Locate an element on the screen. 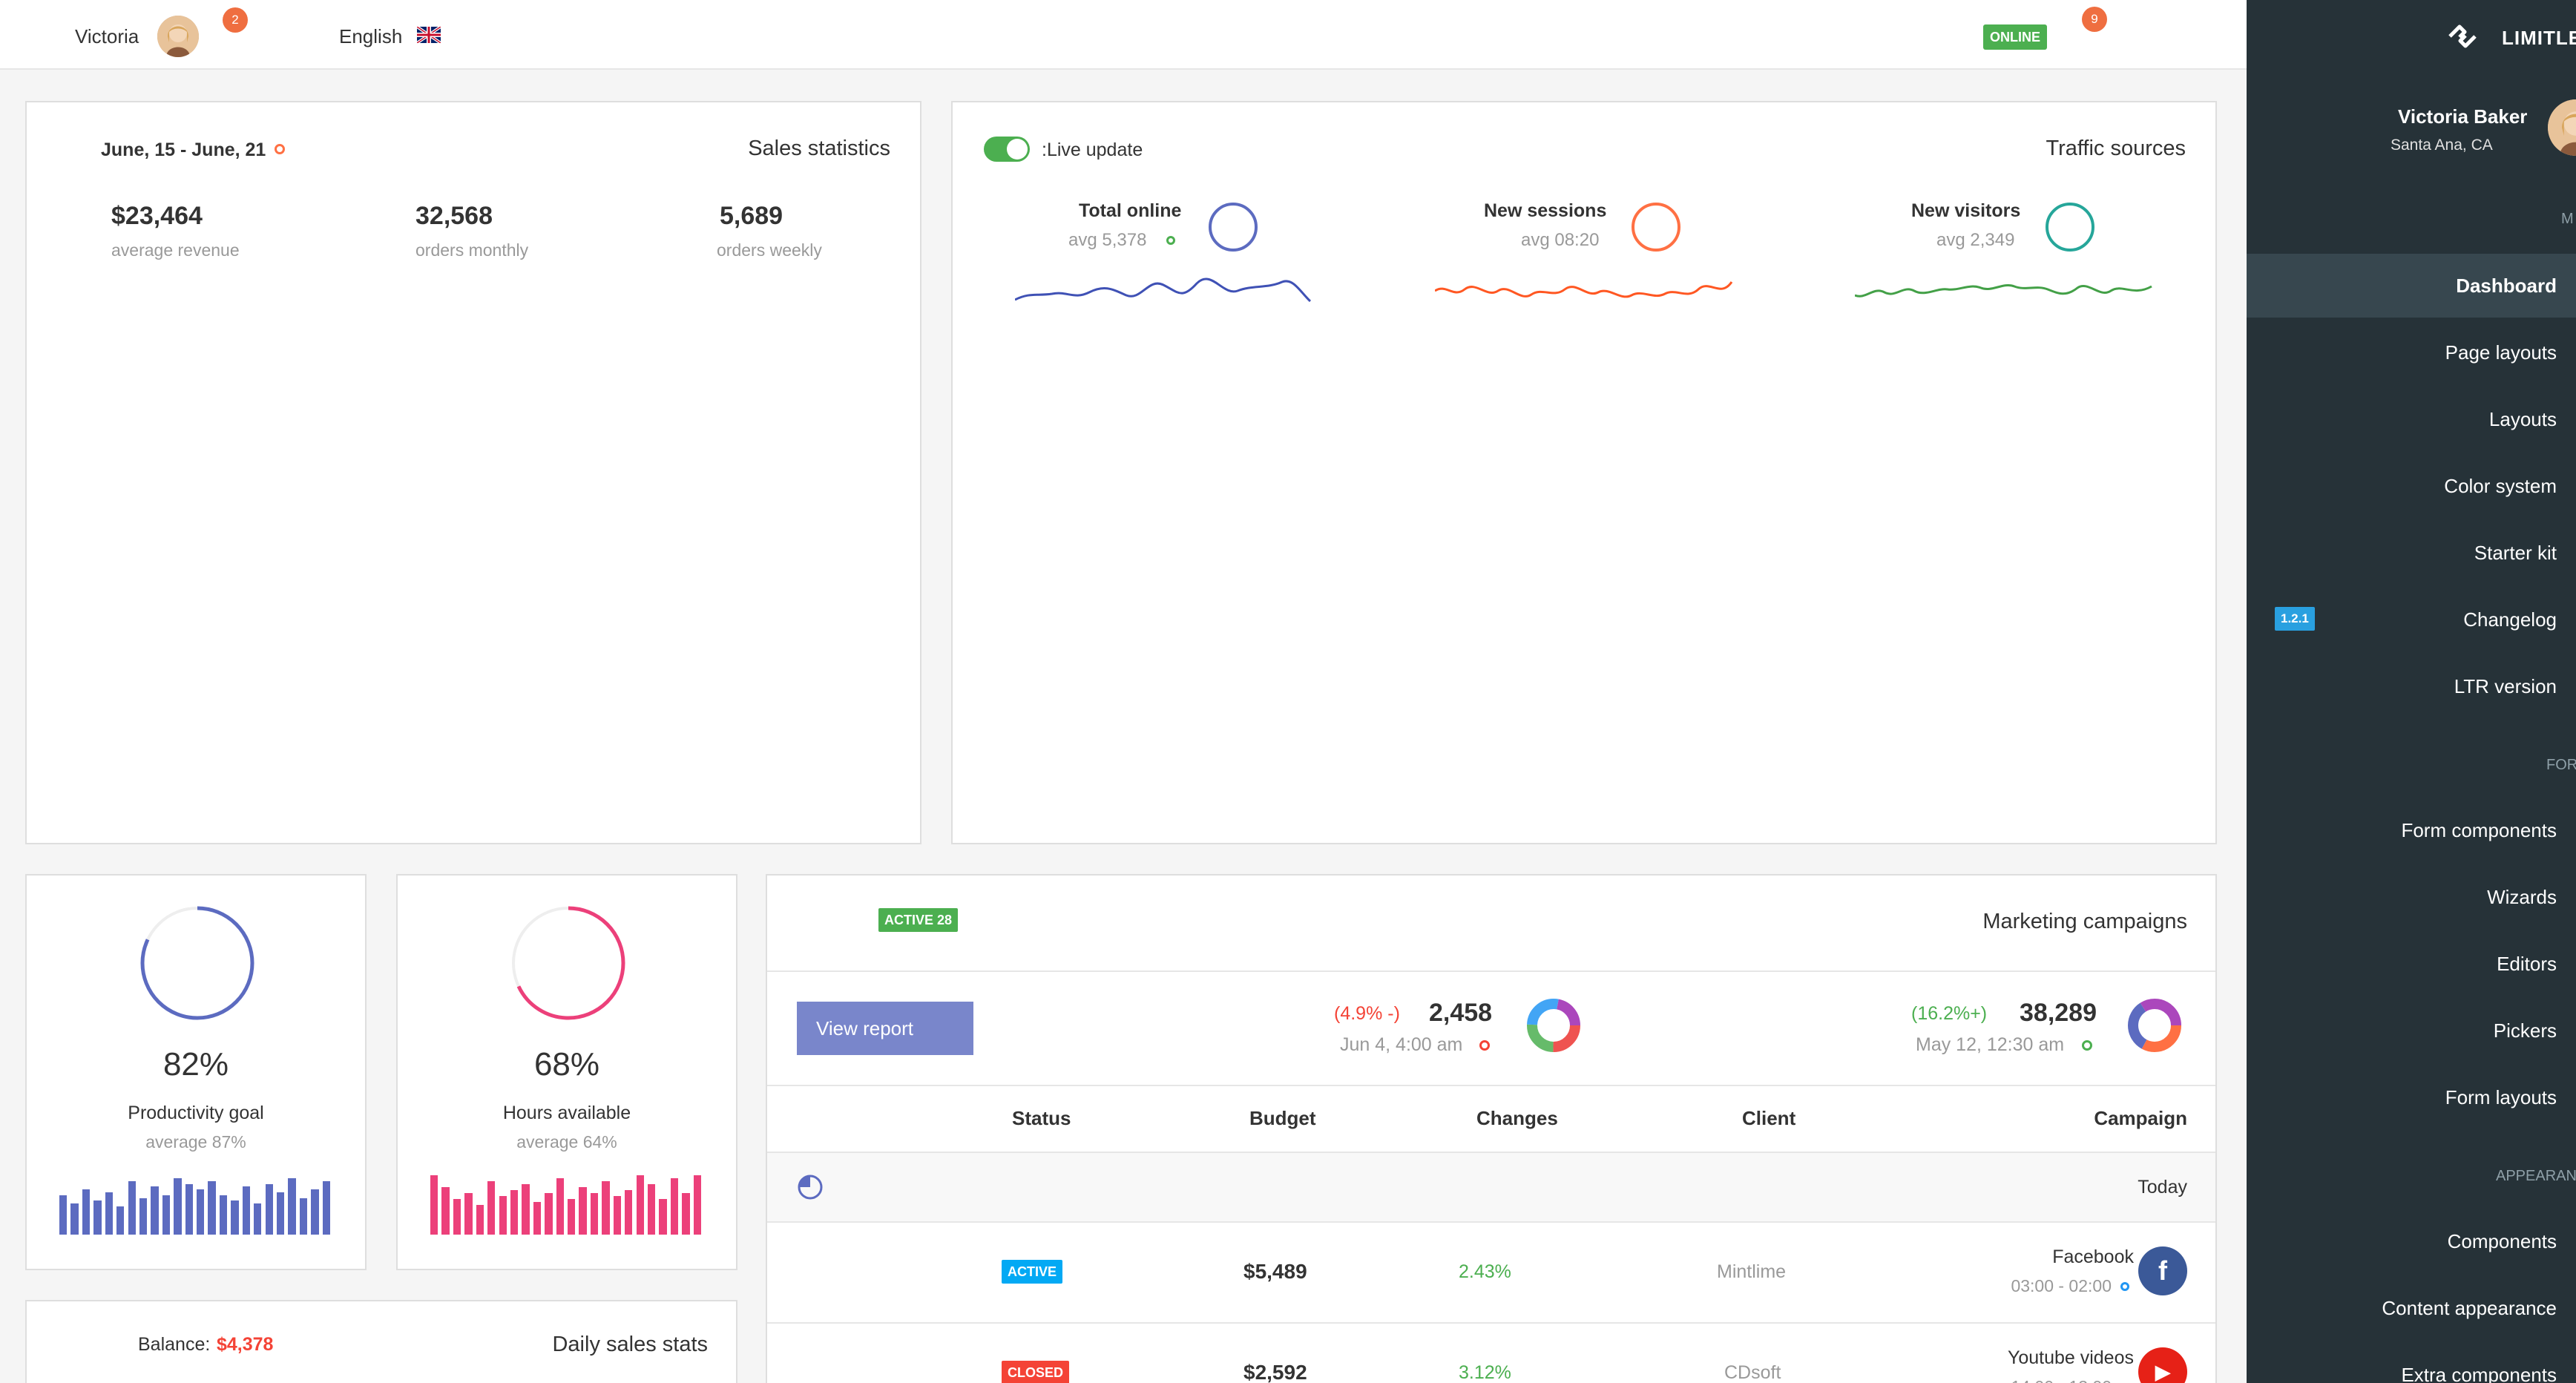 The image size is (2576, 1383). summary-change: (4.9% -) is located at coordinates (1367, 1013).